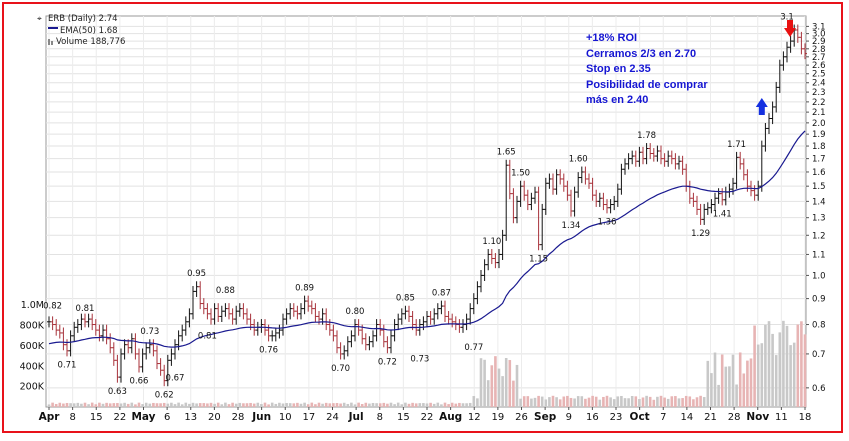 This screenshot has width=849, height=441. I want to click on price-tick-label: 1.1, so click(819, 255).